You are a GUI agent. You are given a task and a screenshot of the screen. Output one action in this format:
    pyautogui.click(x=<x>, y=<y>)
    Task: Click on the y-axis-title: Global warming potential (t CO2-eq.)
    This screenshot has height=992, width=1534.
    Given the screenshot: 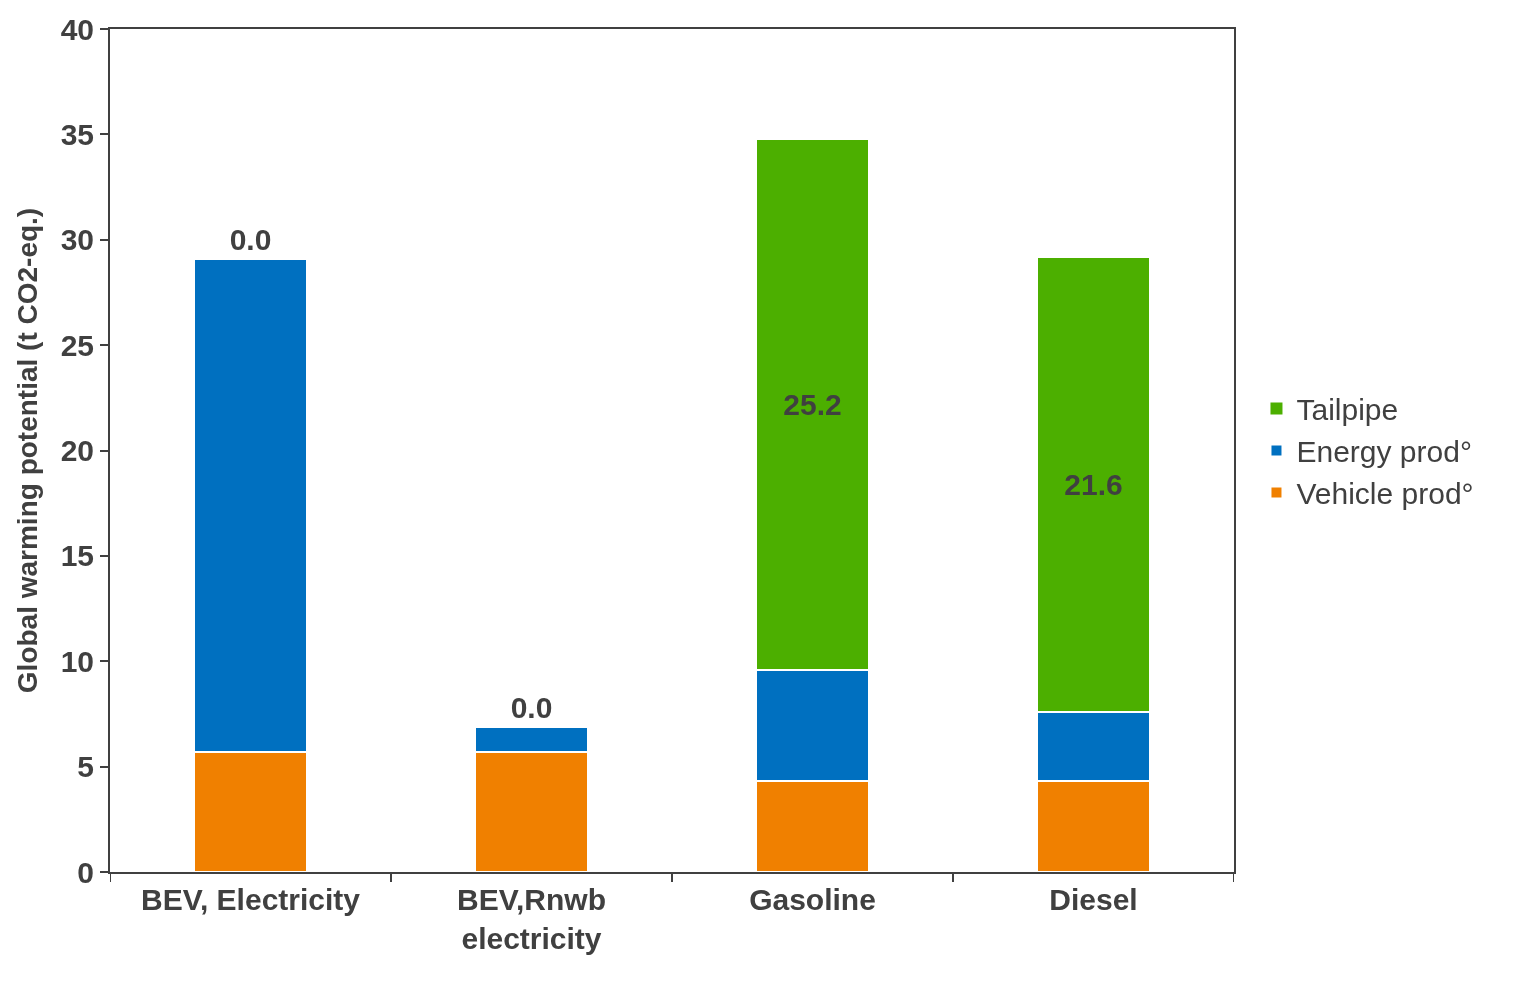 What is the action you would take?
    pyautogui.click(x=27, y=450)
    